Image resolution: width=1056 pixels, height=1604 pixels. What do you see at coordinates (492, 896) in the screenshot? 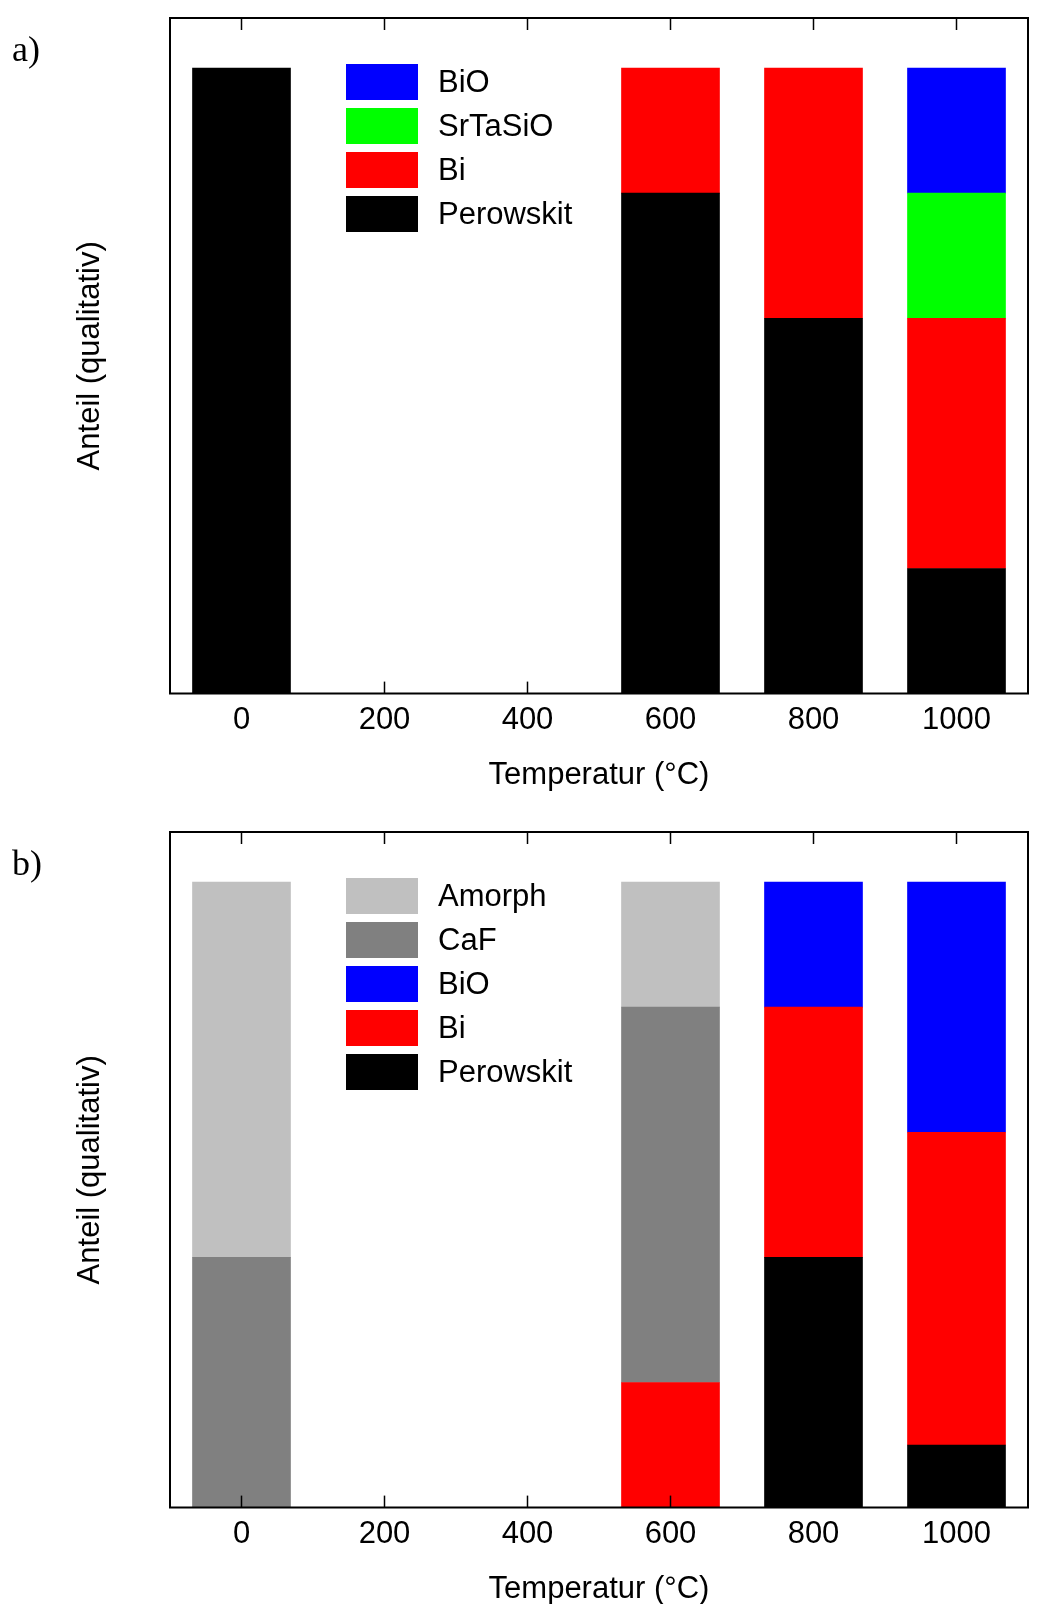
I see `legend-label: Amorph` at bounding box center [492, 896].